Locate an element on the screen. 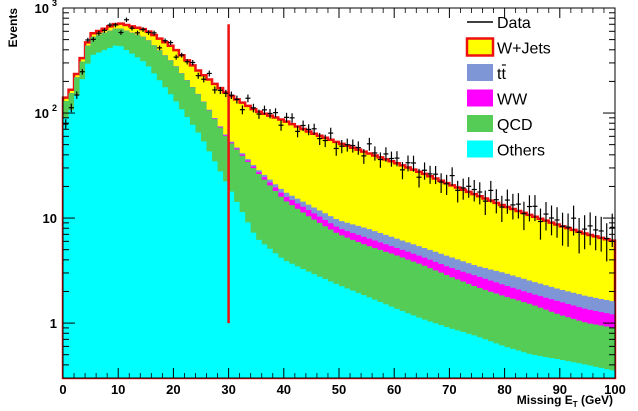 This screenshot has width=638, height=411. x-tick-label: 70 is located at coordinates (449, 389).